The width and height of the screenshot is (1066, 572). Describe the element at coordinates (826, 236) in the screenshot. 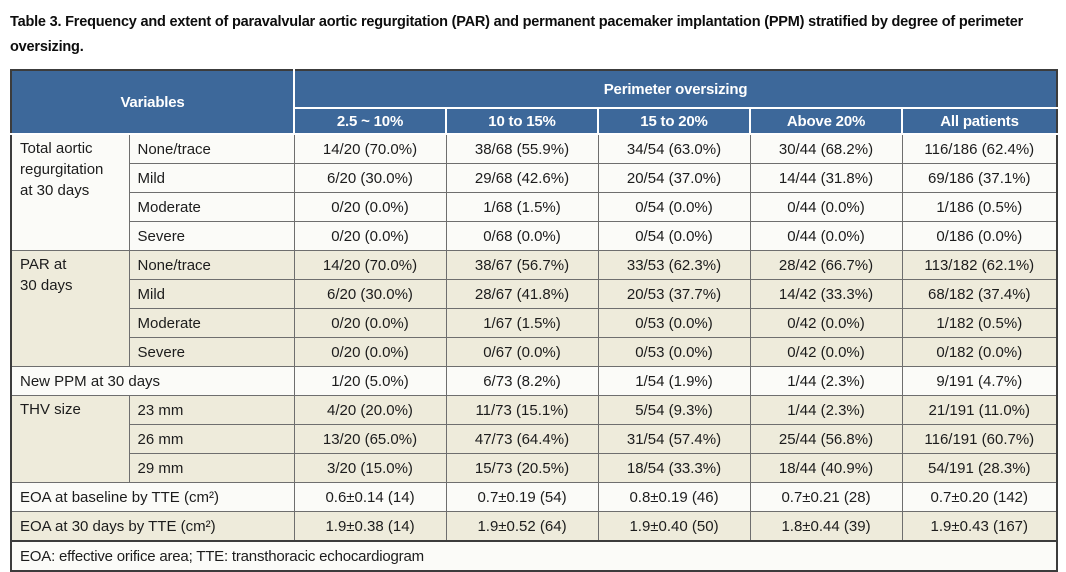

I see `value-cell: 0/44 (0.0%)` at that location.